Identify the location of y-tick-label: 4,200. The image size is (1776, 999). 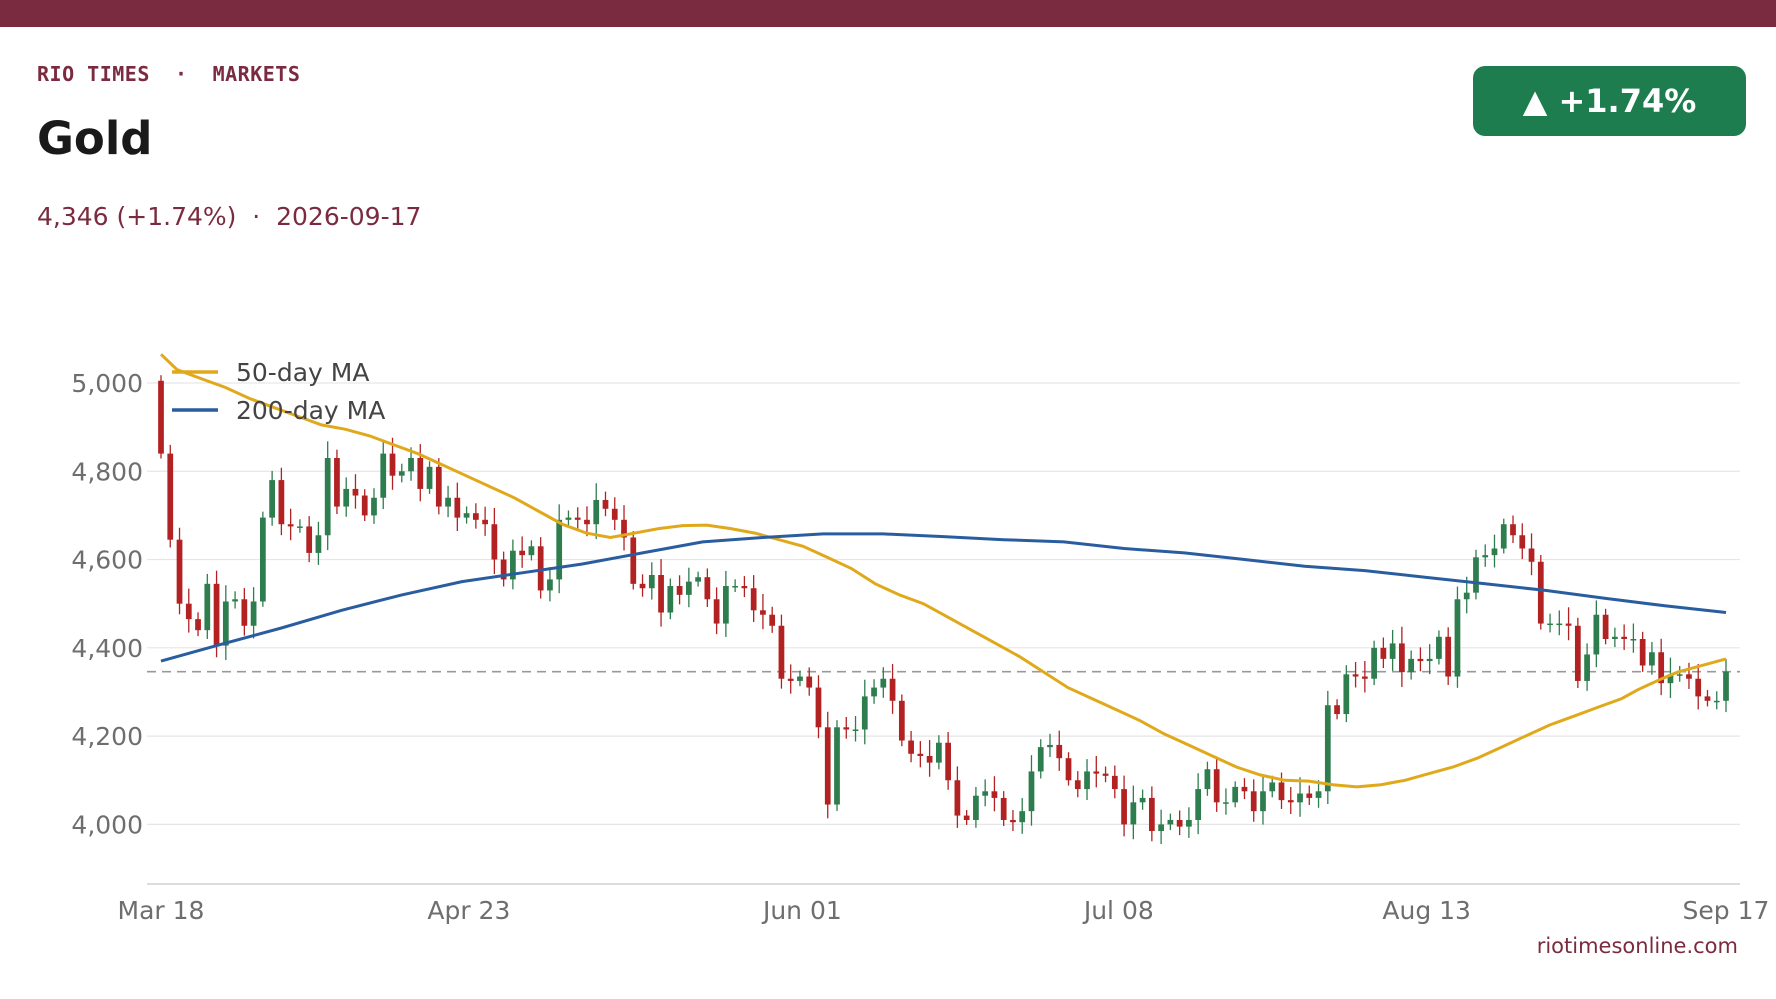
(107, 736).